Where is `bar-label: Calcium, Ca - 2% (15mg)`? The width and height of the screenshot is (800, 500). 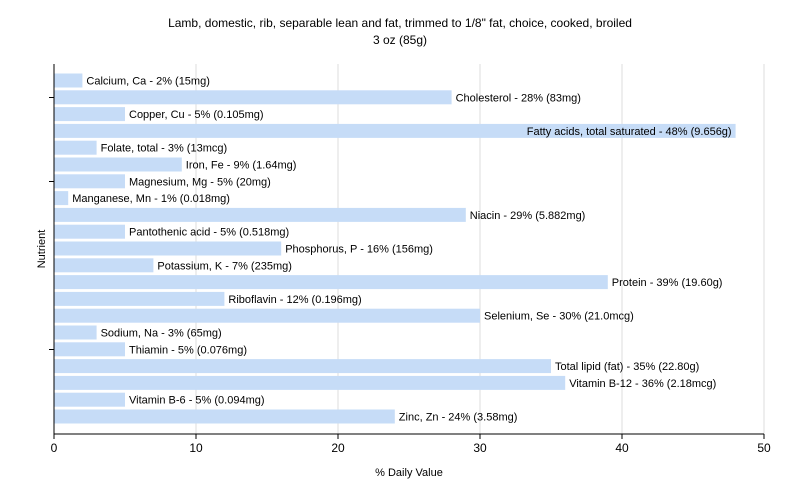
bar-label: Calcium, Ca - 2% (15mg) is located at coordinates (147, 82).